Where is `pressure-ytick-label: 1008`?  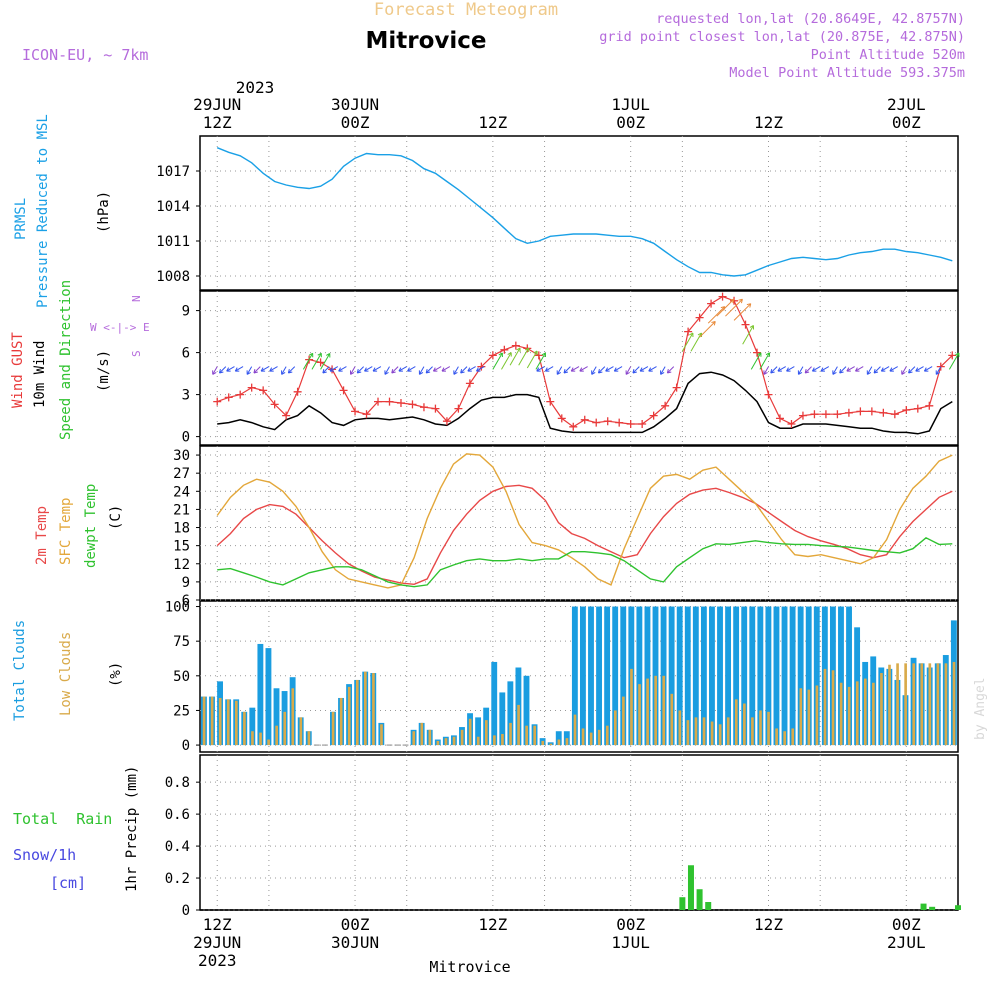
pressure-ytick-label: 1008 is located at coordinates (173, 277).